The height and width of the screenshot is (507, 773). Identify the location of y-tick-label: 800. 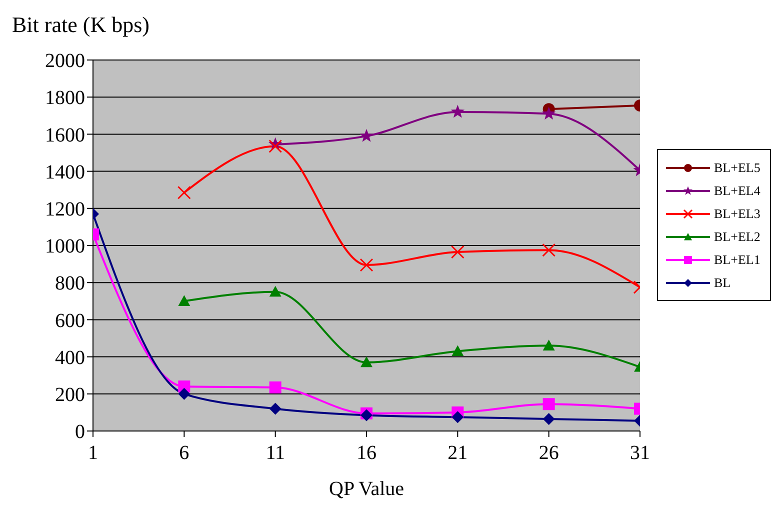
(70, 283).